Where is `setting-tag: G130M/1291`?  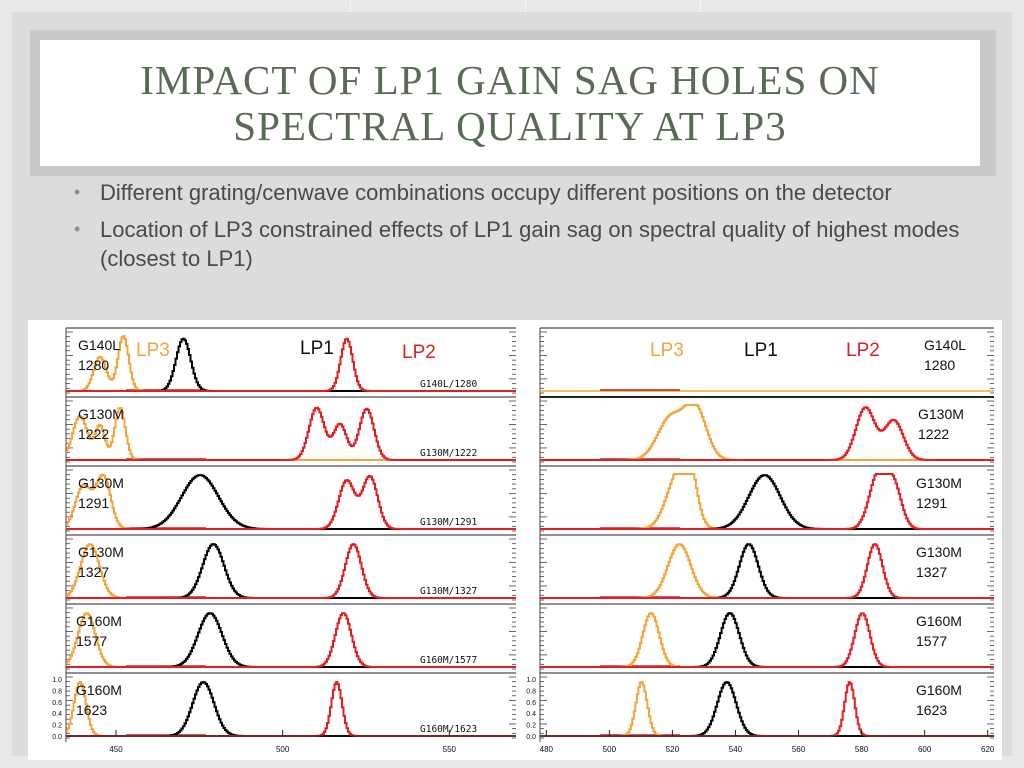 setting-tag: G130M/1291 is located at coordinates (448, 522).